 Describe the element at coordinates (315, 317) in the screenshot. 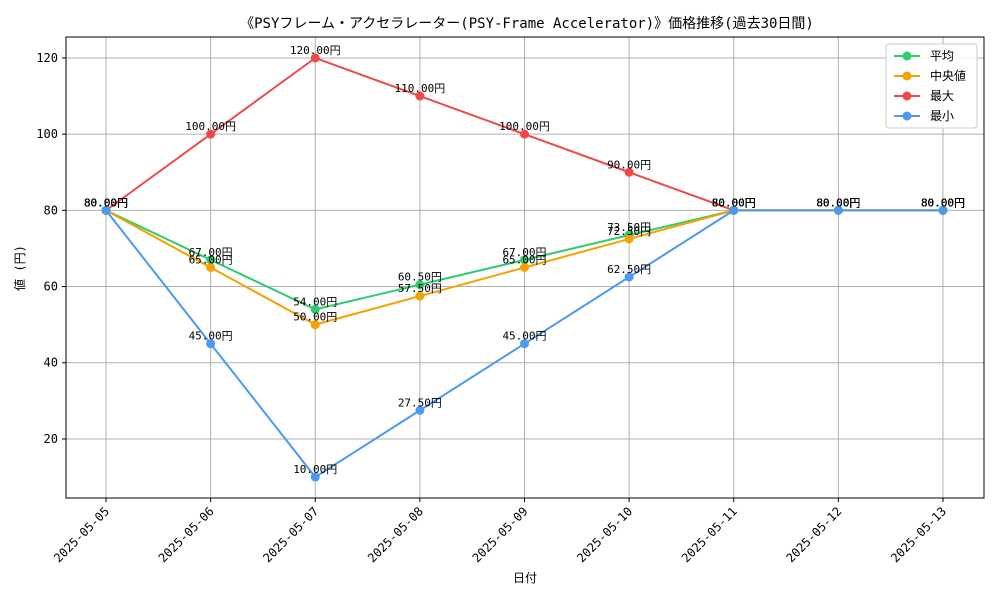

I see `data-label: 50.00円` at that location.